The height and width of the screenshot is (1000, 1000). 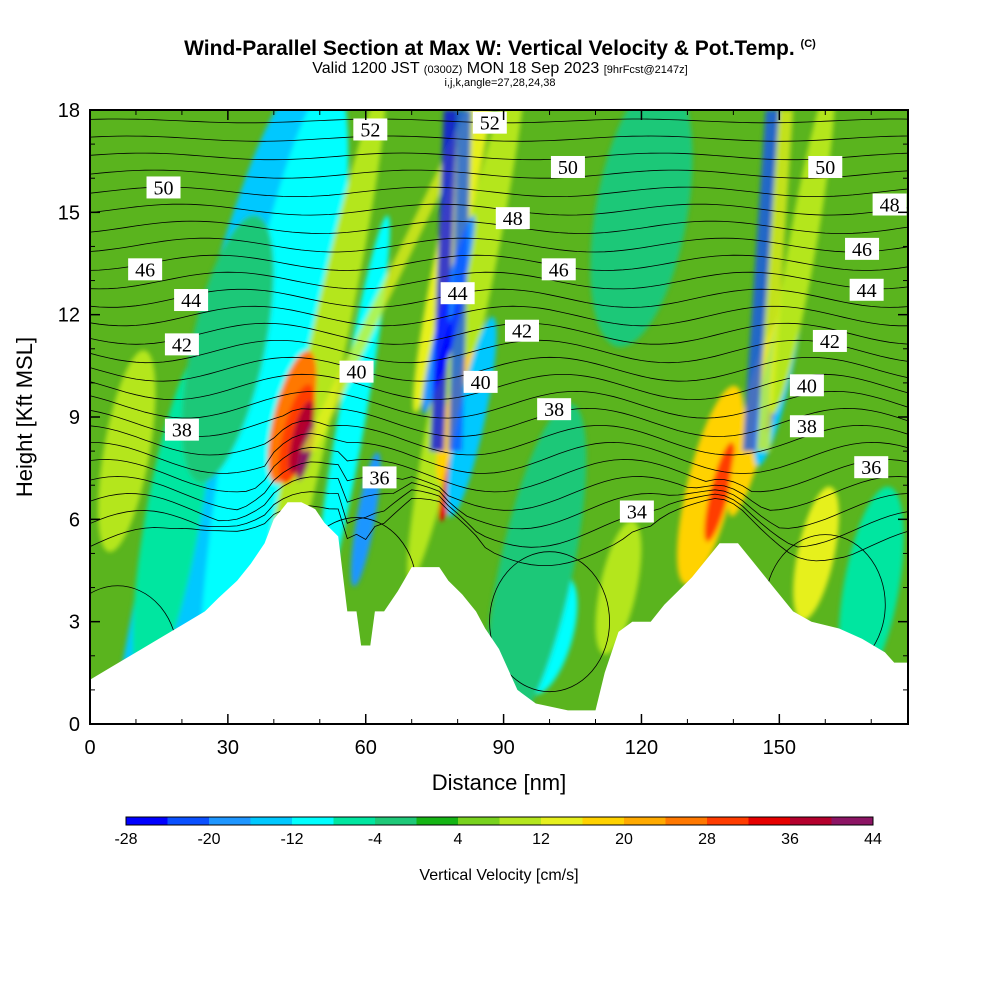 What do you see at coordinates (790, 839) in the screenshot?
I see `colorbar-tick-label: 36` at bounding box center [790, 839].